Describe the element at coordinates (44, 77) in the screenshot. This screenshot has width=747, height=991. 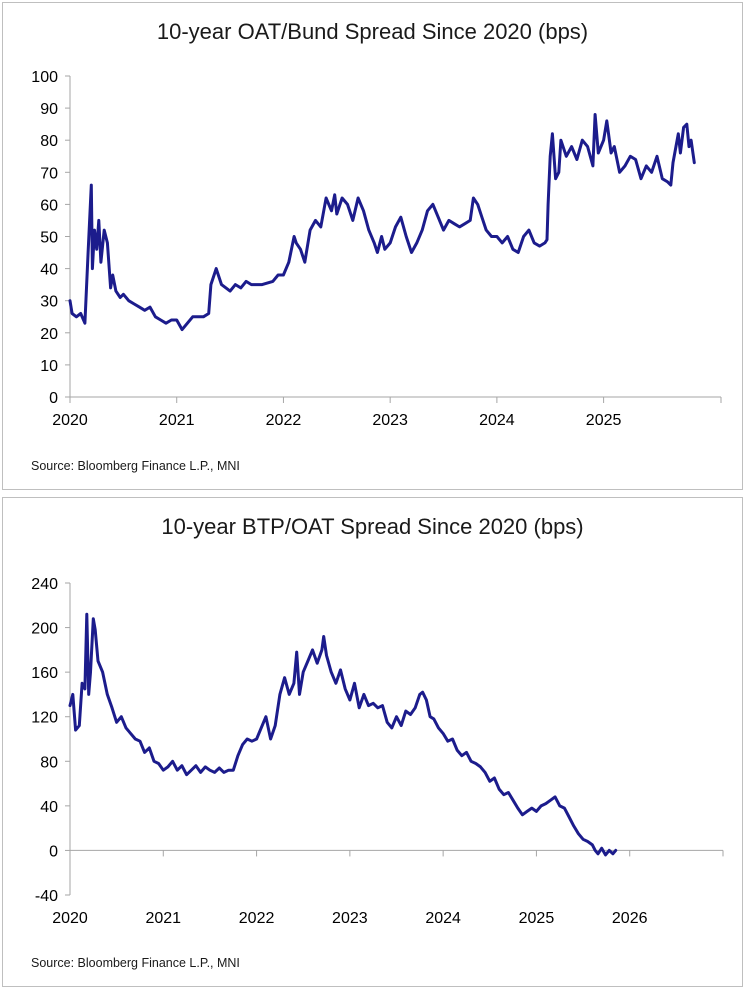
I see `y-tick-label: 100` at that location.